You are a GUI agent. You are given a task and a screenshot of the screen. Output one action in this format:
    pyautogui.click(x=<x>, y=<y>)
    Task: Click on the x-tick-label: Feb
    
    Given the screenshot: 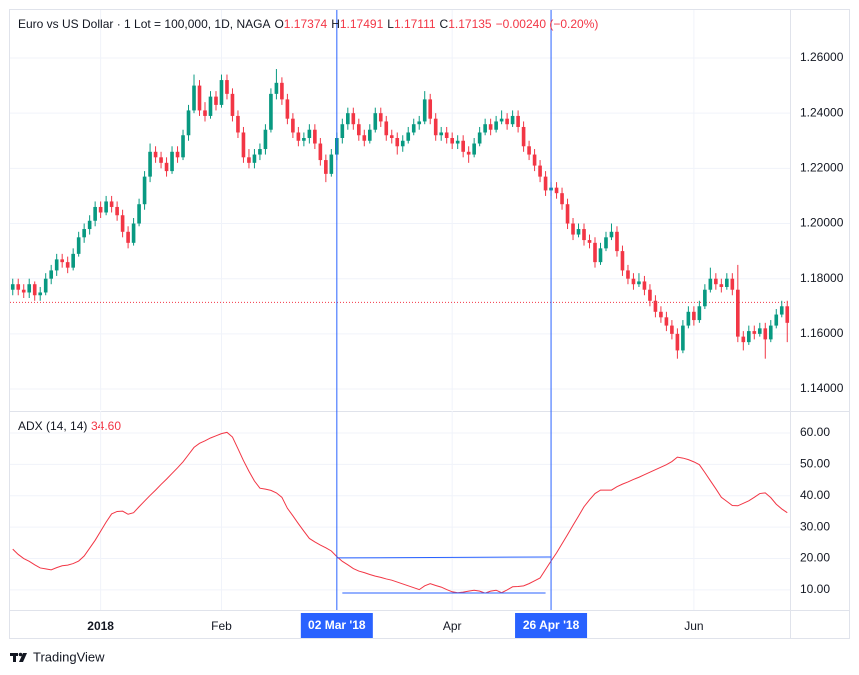 What is the action you would take?
    pyautogui.click(x=221, y=626)
    